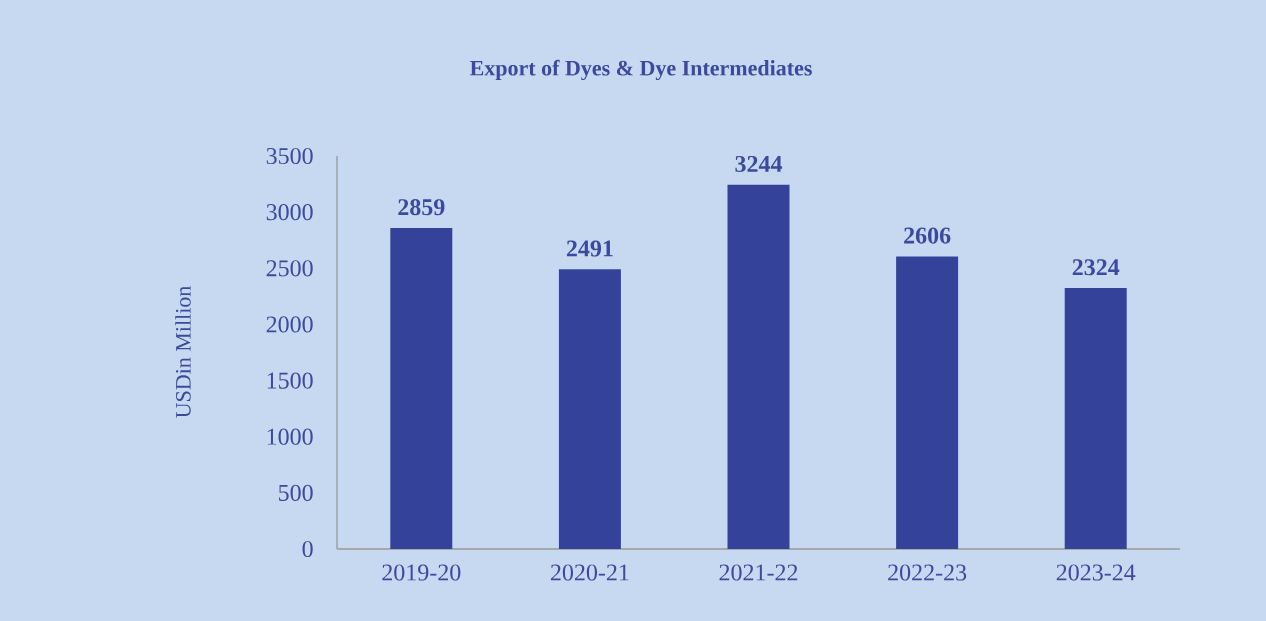  Describe the element at coordinates (289, 268) in the screenshot. I see `y-tick-label: 2500` at that location.